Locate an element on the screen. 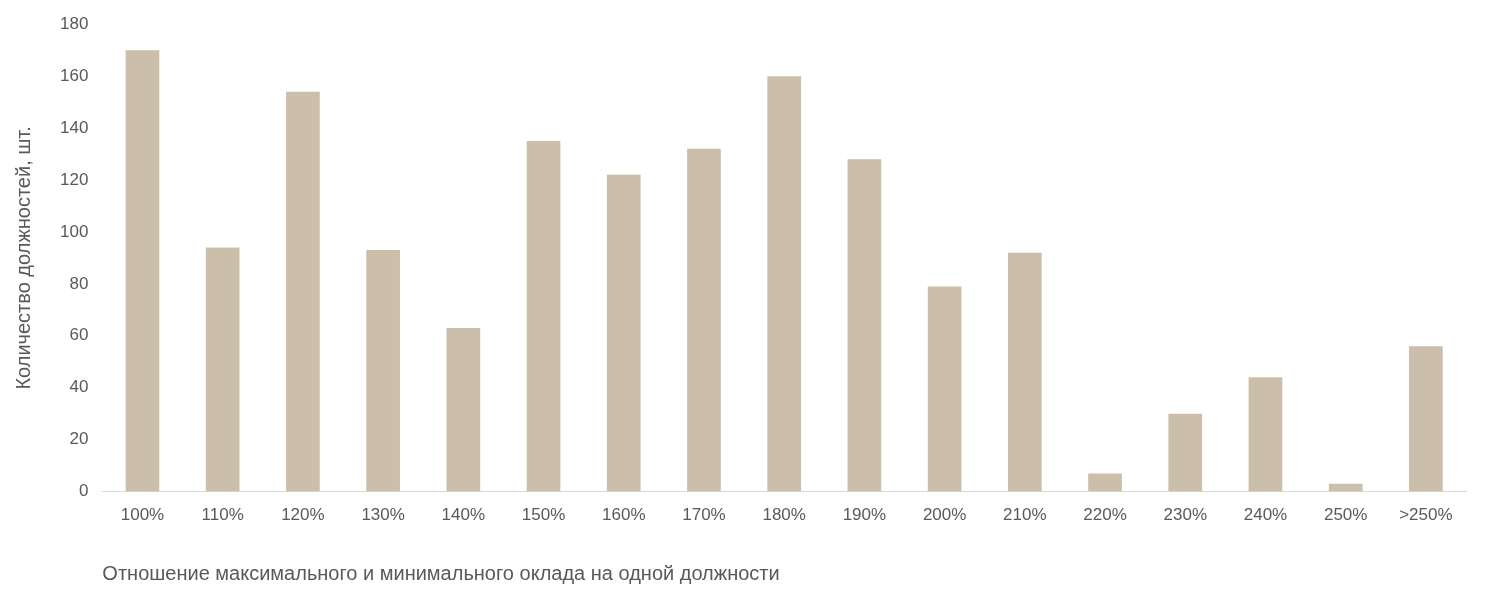  x-tick-label: 190% is located at coordinates (864, 515).